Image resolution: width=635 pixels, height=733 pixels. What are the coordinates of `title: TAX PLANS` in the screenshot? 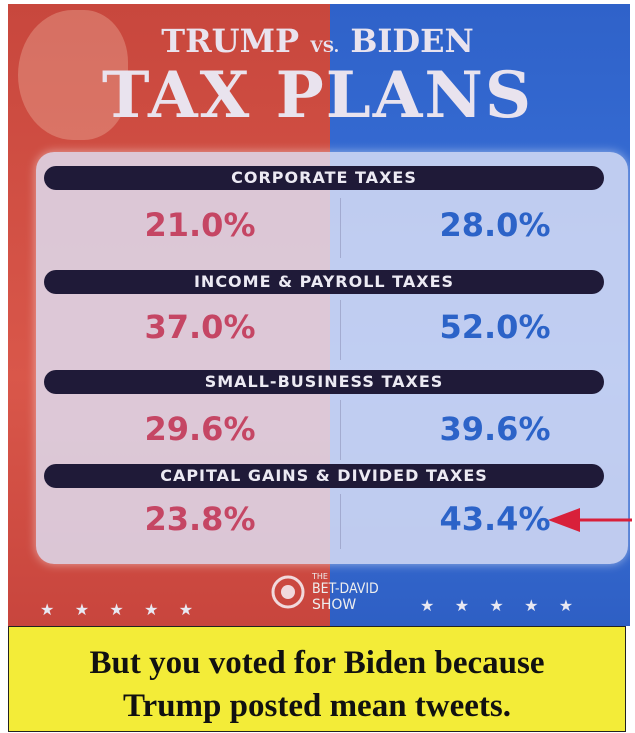 It's located at (317, 95).